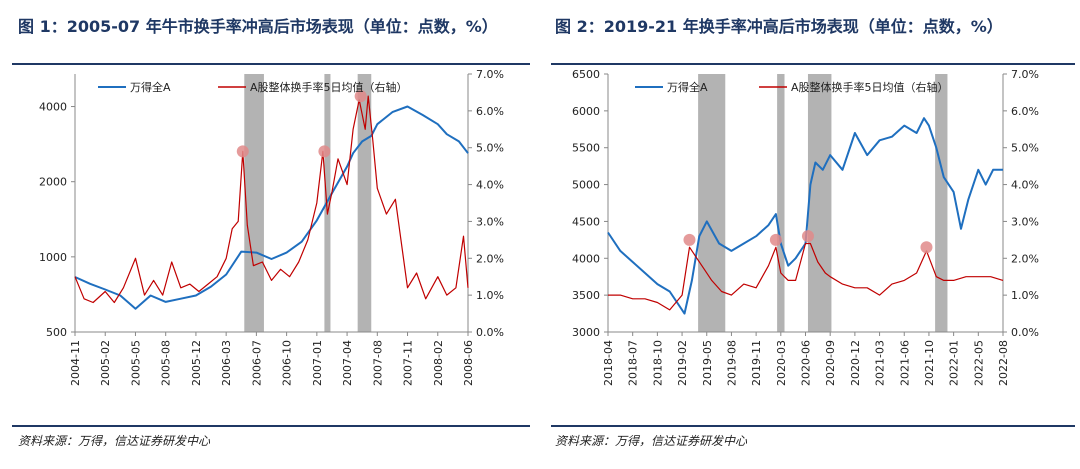 The height and width of the screenshot is (469, 1080). I want to click on x-tick-label: 2005-12, so click(196, 363).